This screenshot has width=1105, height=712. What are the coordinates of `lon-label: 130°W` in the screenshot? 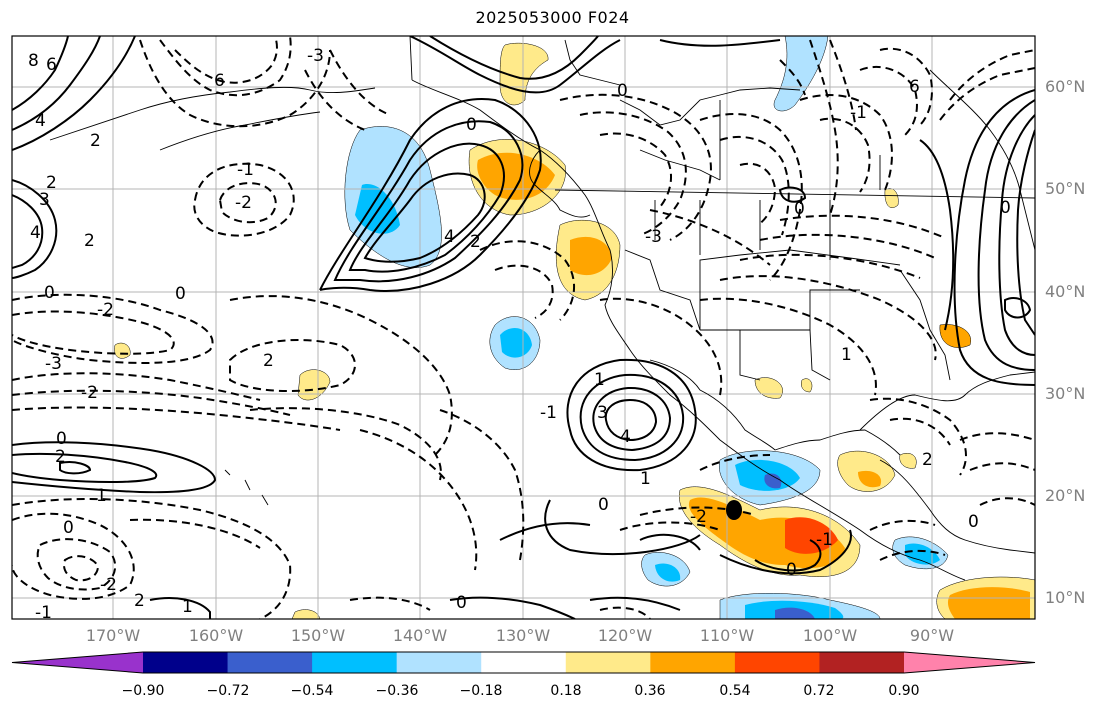 It's located at (523, 635).